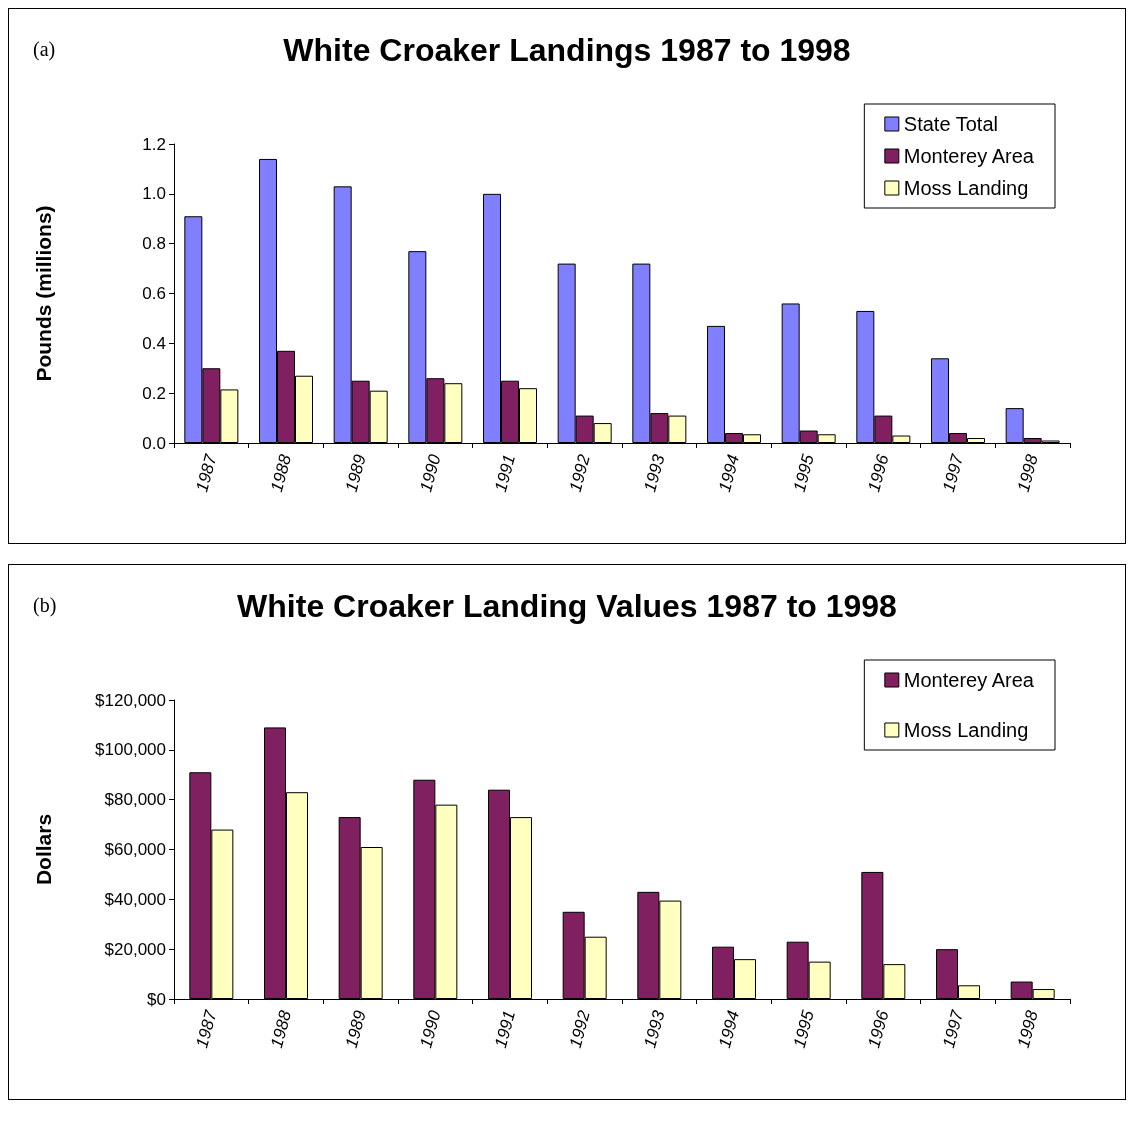  What do you see at coordinates (154, 293) in the screenshot?
I see `y-tick-label: 0.6` at bounding box center [154, 293].